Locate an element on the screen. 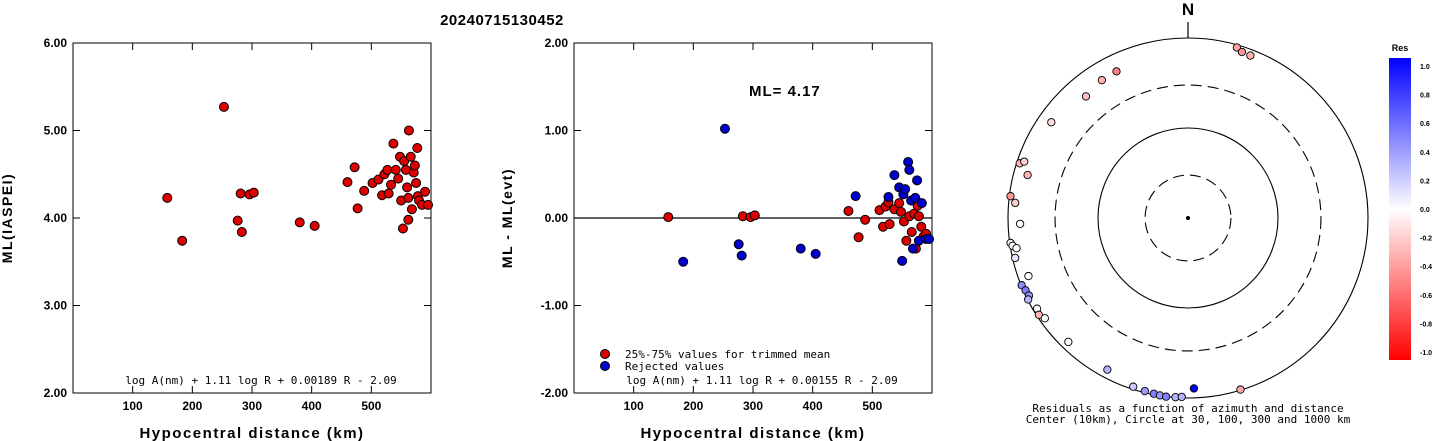 The width and height of the screenshot is (1437, 441). colorbar-label: 1.0 is located at coordinates (1425, 67).